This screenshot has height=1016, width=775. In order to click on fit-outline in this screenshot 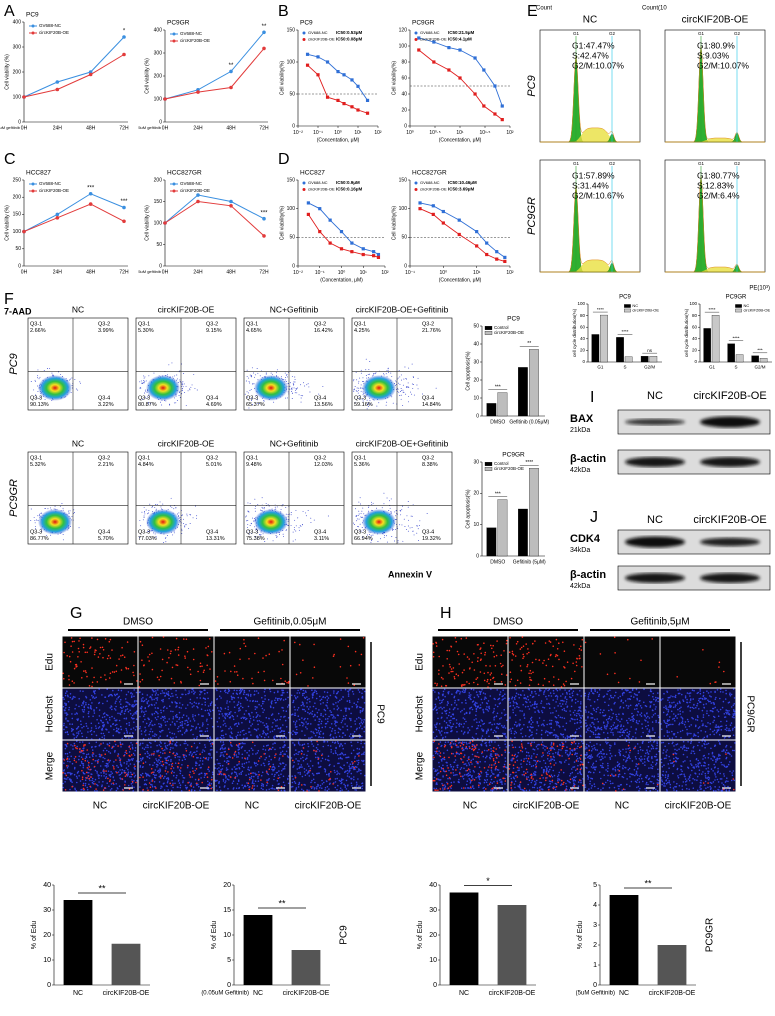, I will do `click(590, 229)`.